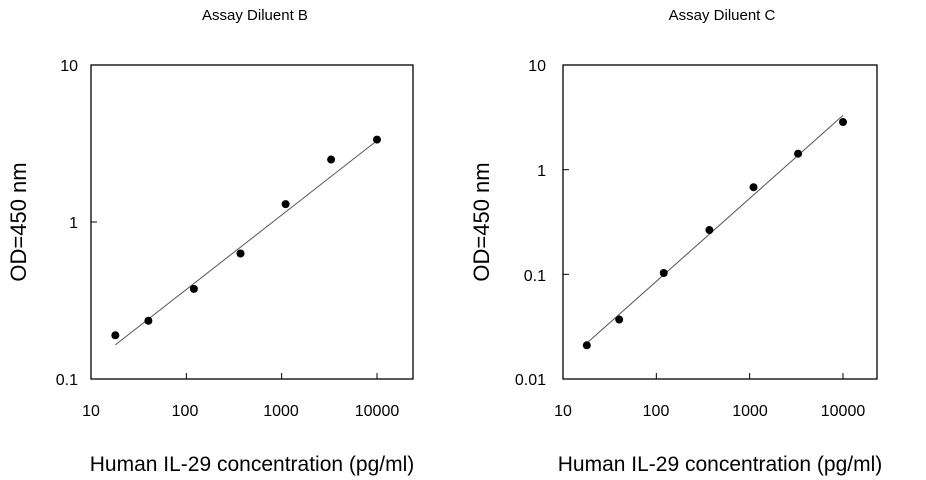 The width and height of the screenshot is (926, 480). What do you see at coordinates (255, 15) in the screenshot?
I see `chart-title: Assay Diluent B` at bounding box center [255, 15].